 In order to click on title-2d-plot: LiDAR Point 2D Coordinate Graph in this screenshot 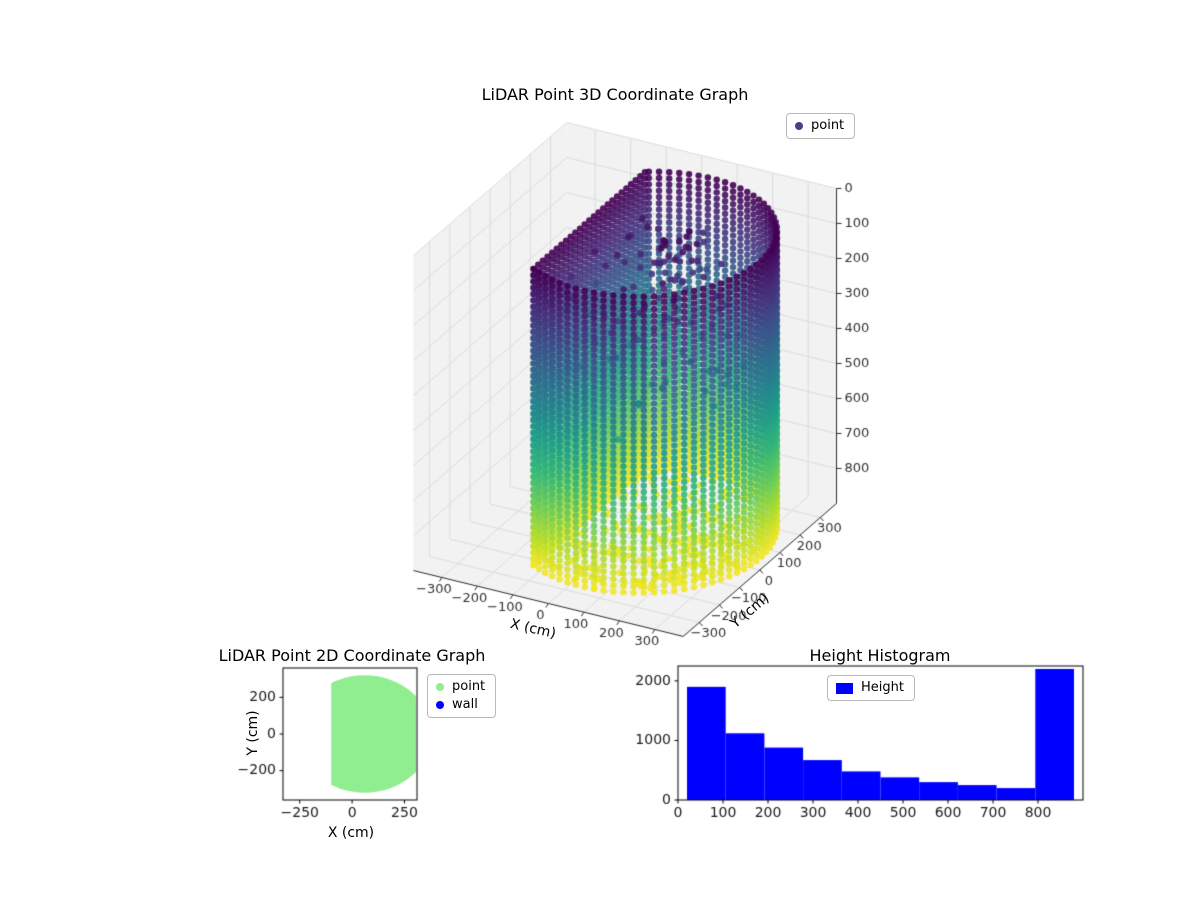, I will do `click(352, 655)`.